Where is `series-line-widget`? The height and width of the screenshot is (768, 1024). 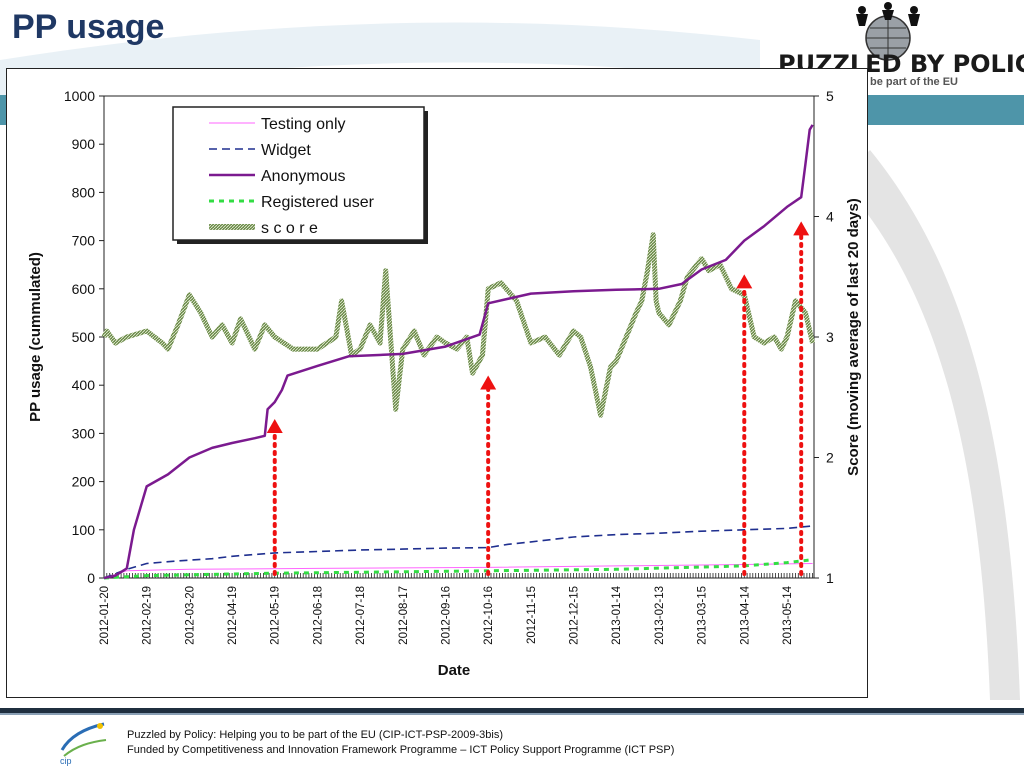
series-line-widget is located at coordinates (458, 552).